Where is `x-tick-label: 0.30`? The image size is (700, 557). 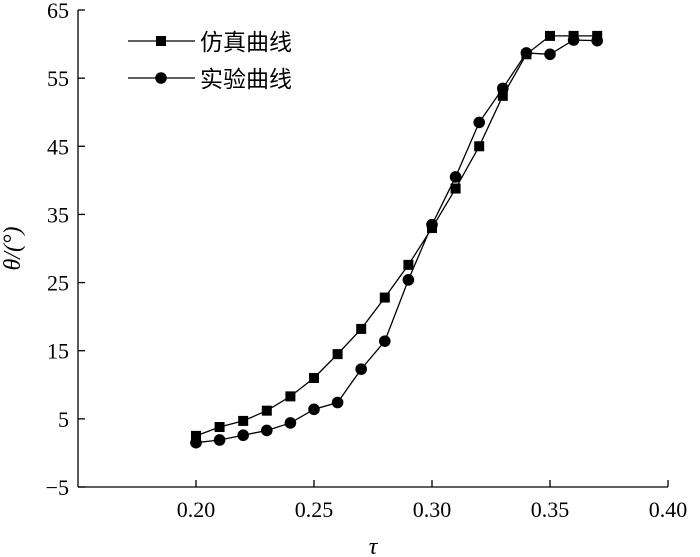
x-tick-label: 0.30 is located at coordinates (432, 509).